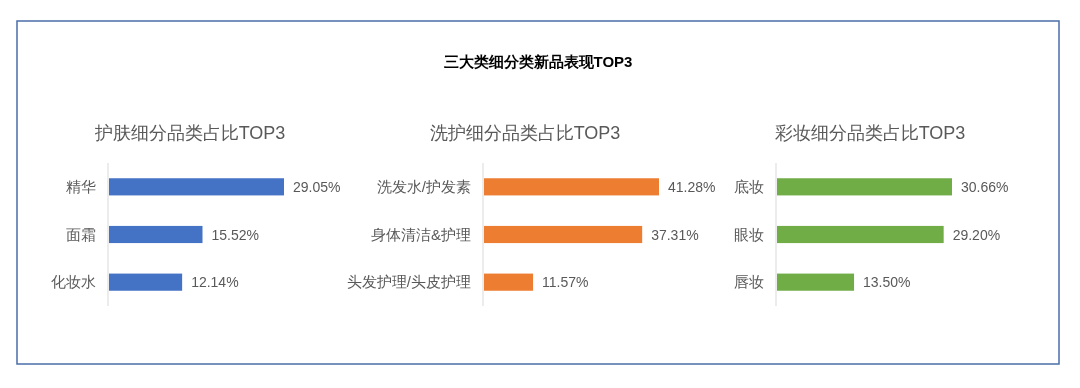 This screenshot has height=388, width=1080. Describe the element at coordinates (81, 234) in the screenshot. I see `y-tick-label: 面霜` at that location.